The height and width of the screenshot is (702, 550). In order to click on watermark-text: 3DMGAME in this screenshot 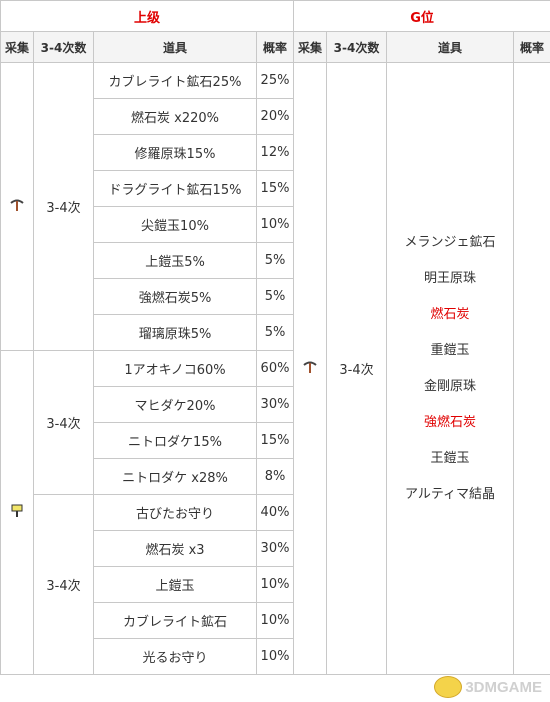, I will do `click(503, 687)`.